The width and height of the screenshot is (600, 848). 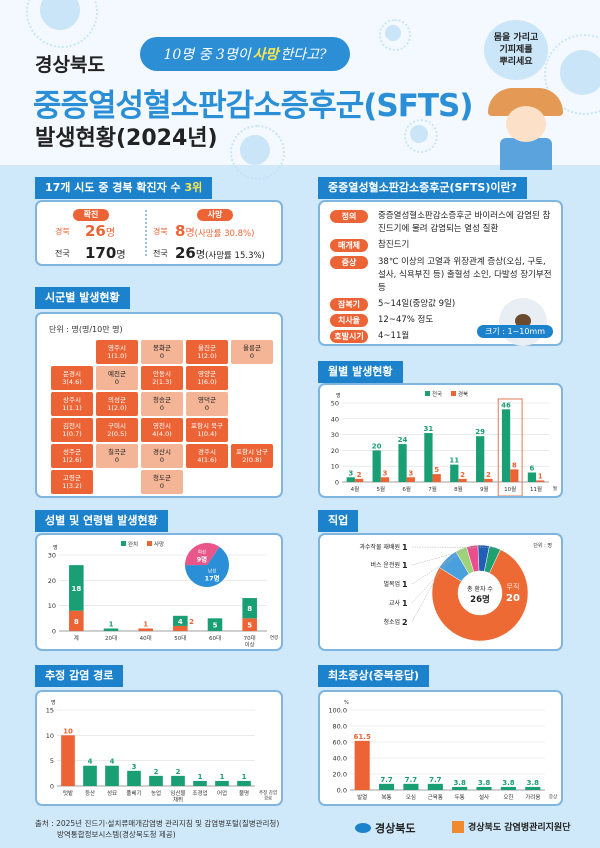 I want to click on y-tick-label: 40, so click(x=335, y=419).